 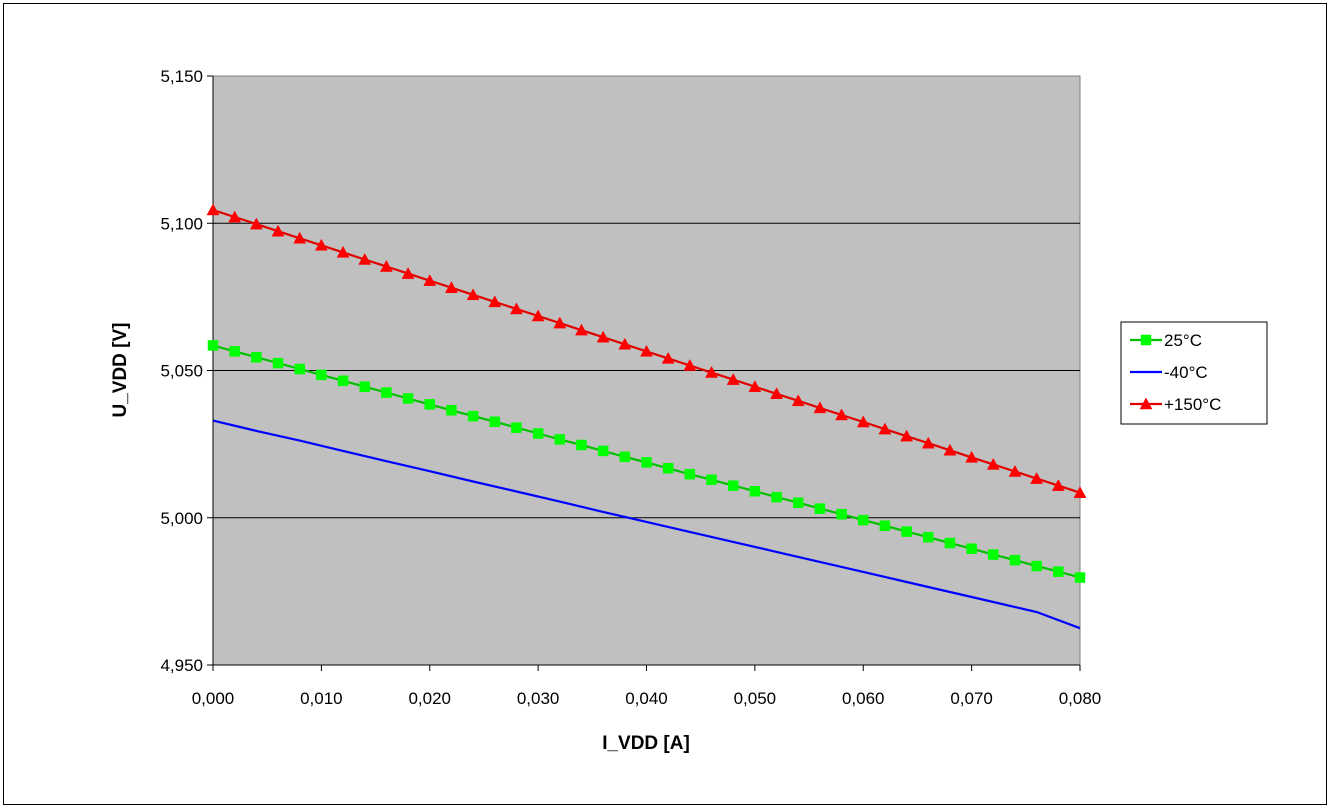 What do you see at coordinates (181, 371) in the screenshot?
I see `y-tick-label: 5,050` at bounding box center [181, 371].